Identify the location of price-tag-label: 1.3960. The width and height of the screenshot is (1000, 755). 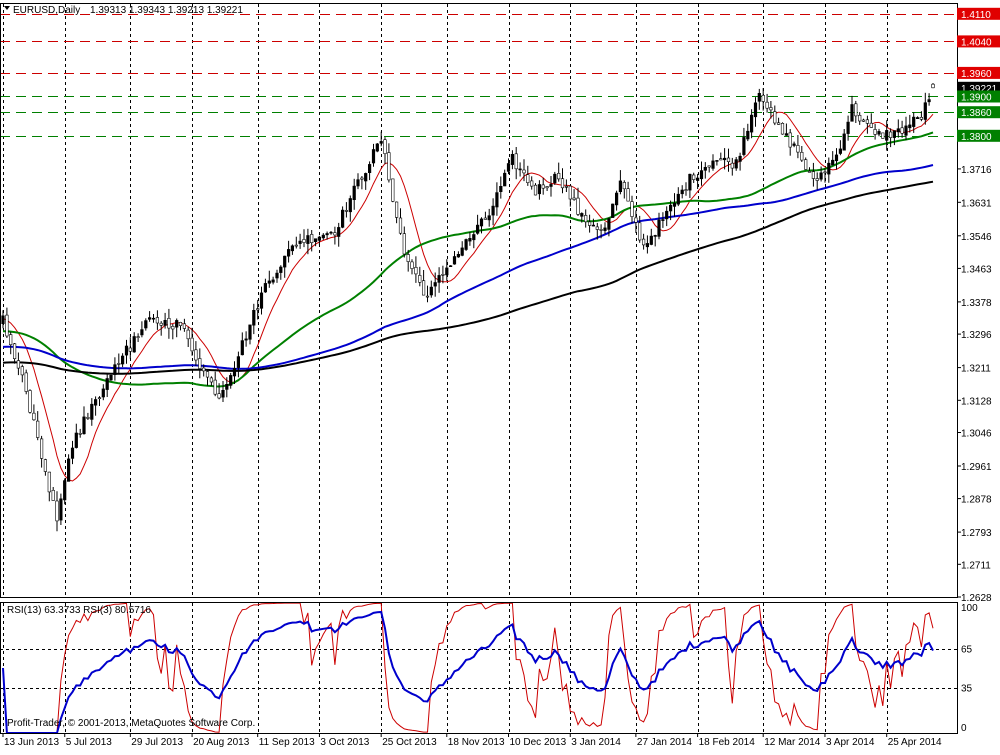
(976, 74).